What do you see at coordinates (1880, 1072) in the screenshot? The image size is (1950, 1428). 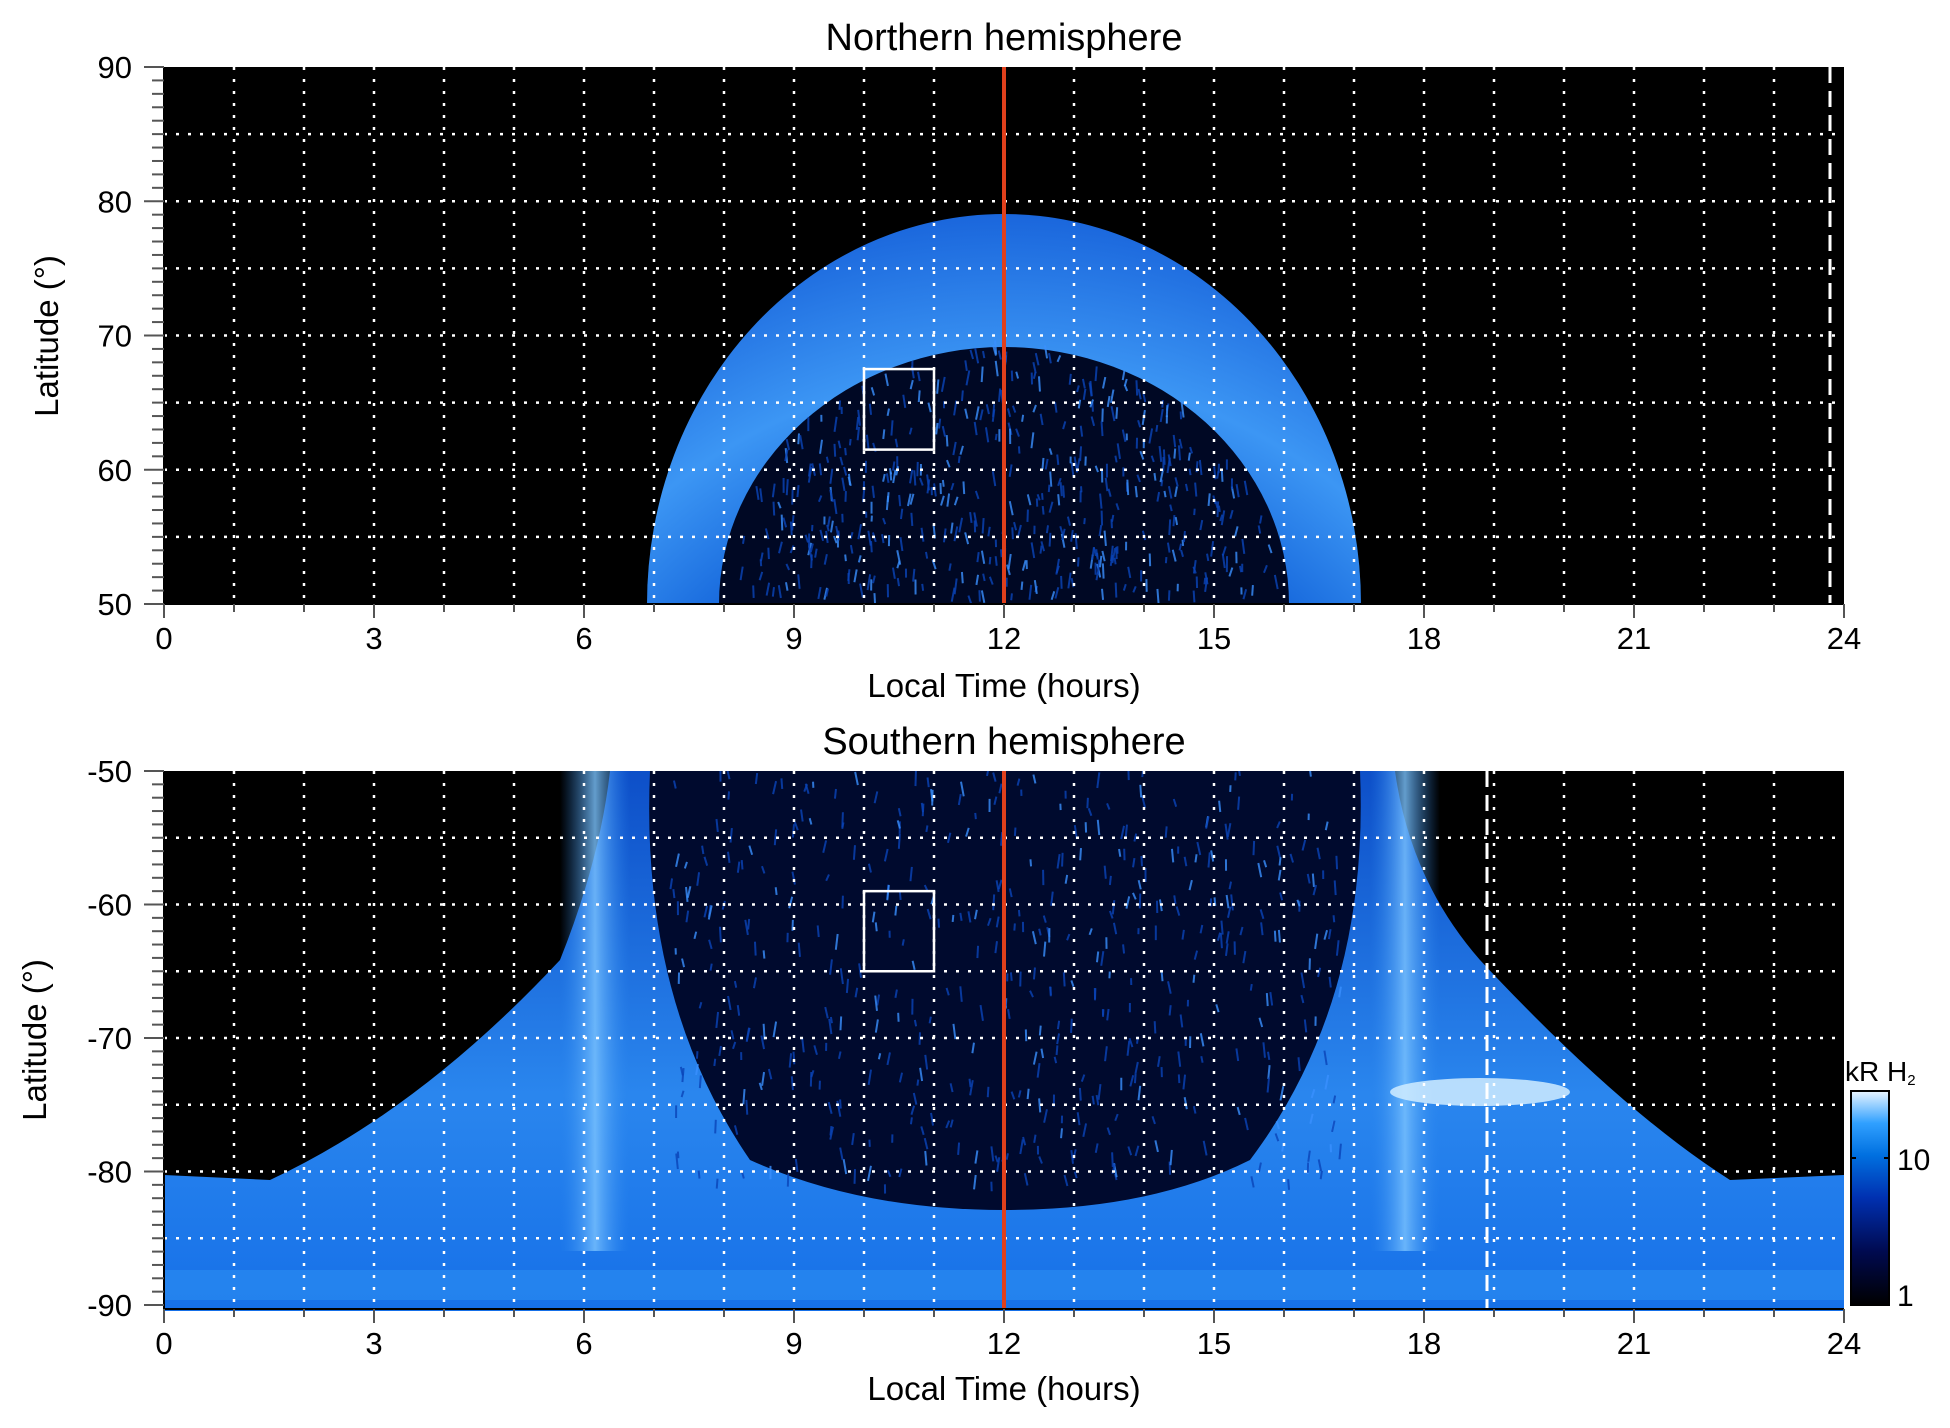 I see `colorbar-label: kR H2` at bounding box center [1880, 1072].